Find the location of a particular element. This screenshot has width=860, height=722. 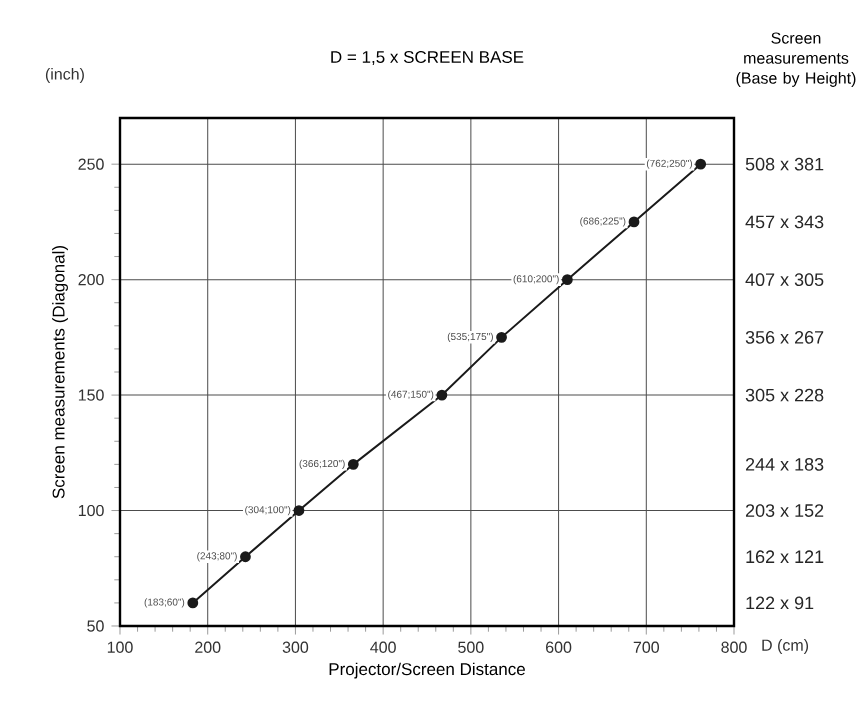

y-tick-label: 50 is located at coordinates (95, 626).